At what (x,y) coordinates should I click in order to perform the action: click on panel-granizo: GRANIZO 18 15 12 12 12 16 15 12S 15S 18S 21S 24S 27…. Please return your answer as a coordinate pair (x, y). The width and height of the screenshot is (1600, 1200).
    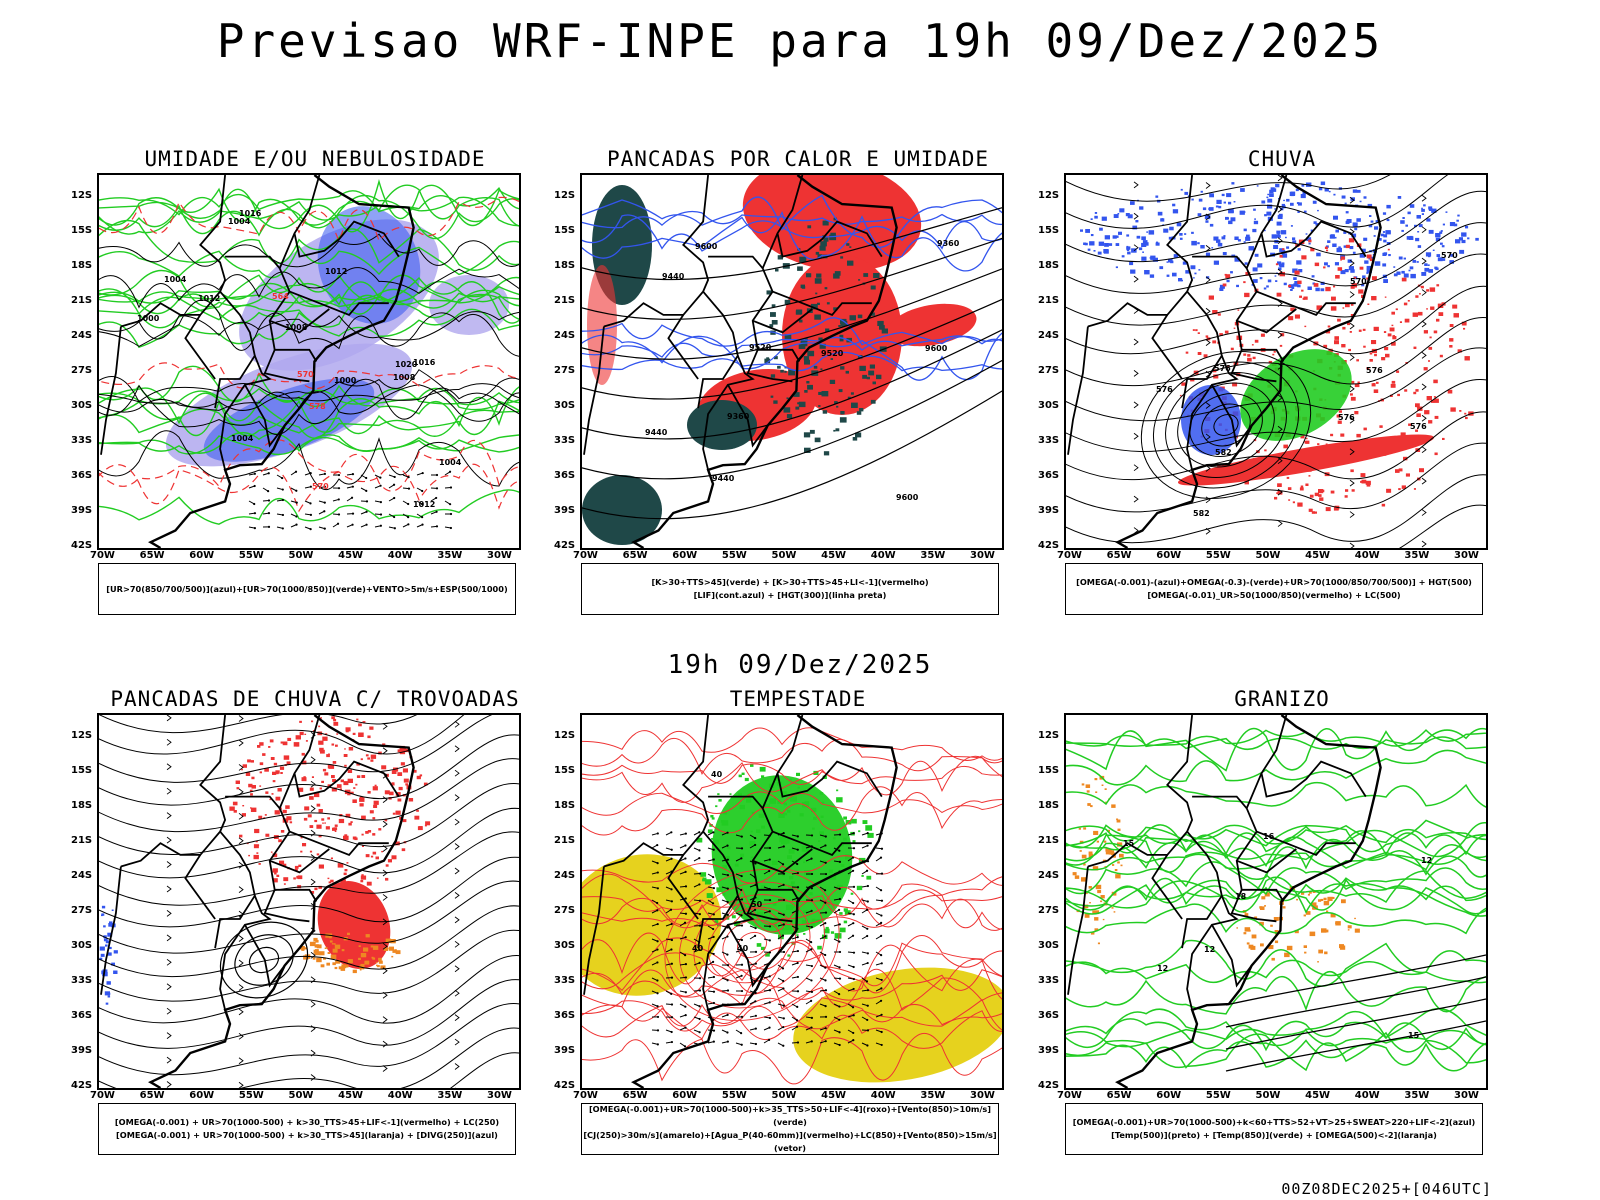
    Looking at the image, I should click on (1280, 937).